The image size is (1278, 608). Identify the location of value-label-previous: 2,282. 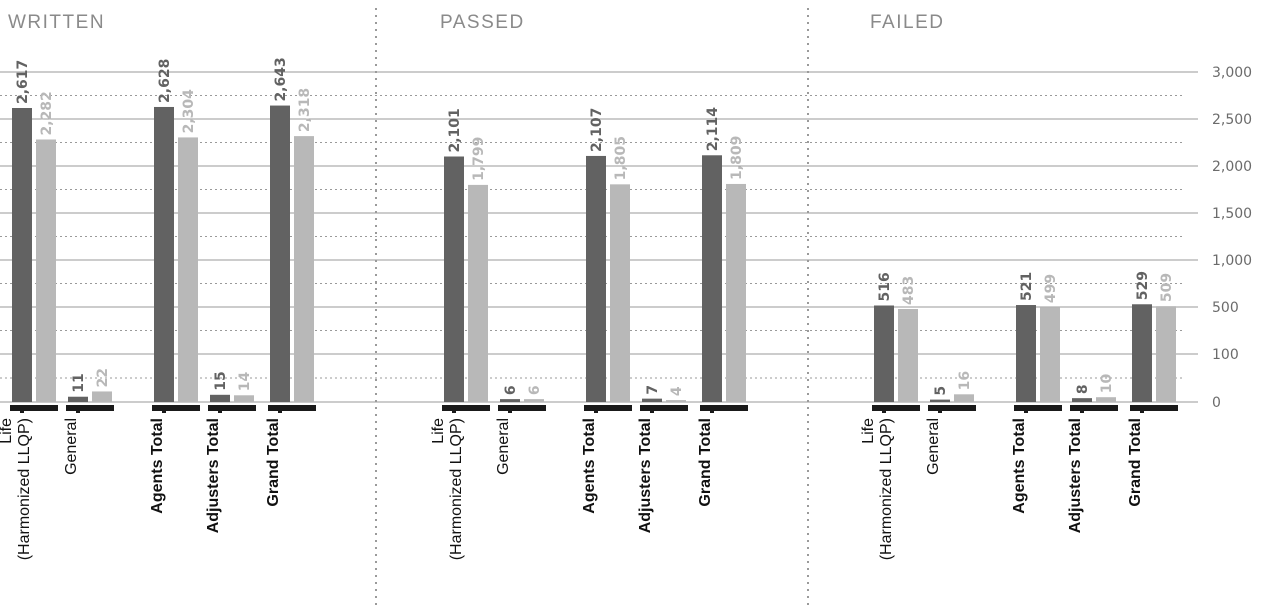
(47, 113).